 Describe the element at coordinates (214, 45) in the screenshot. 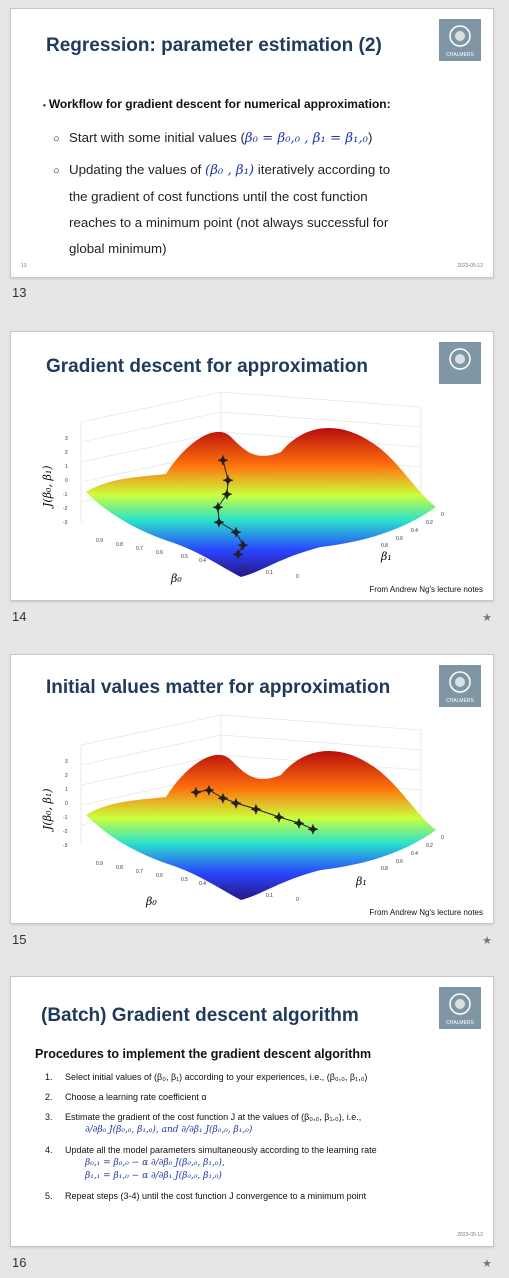

I see `slide-title: Regression: parameter estimation (2)` at that location.